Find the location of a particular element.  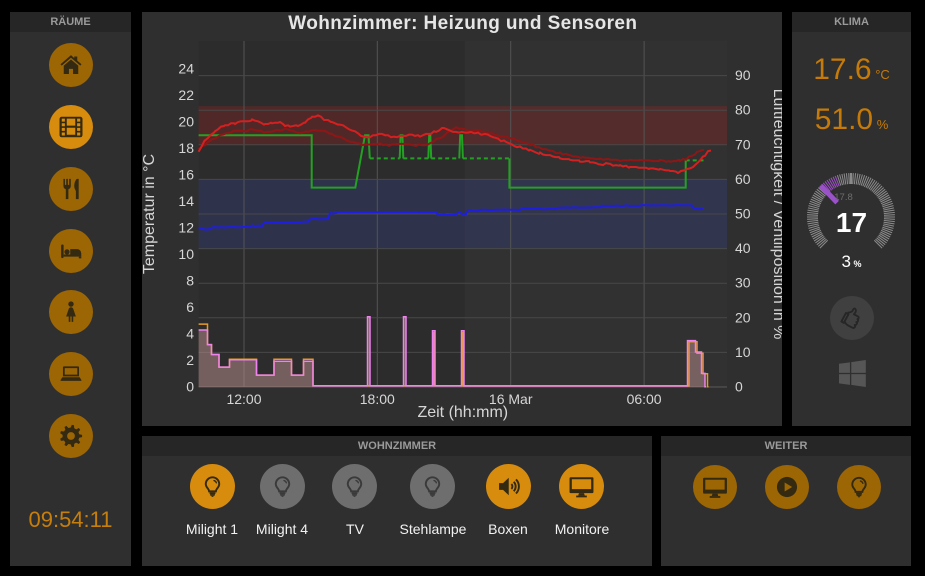

svg-text: 40 is located at coordinates (743, 248).